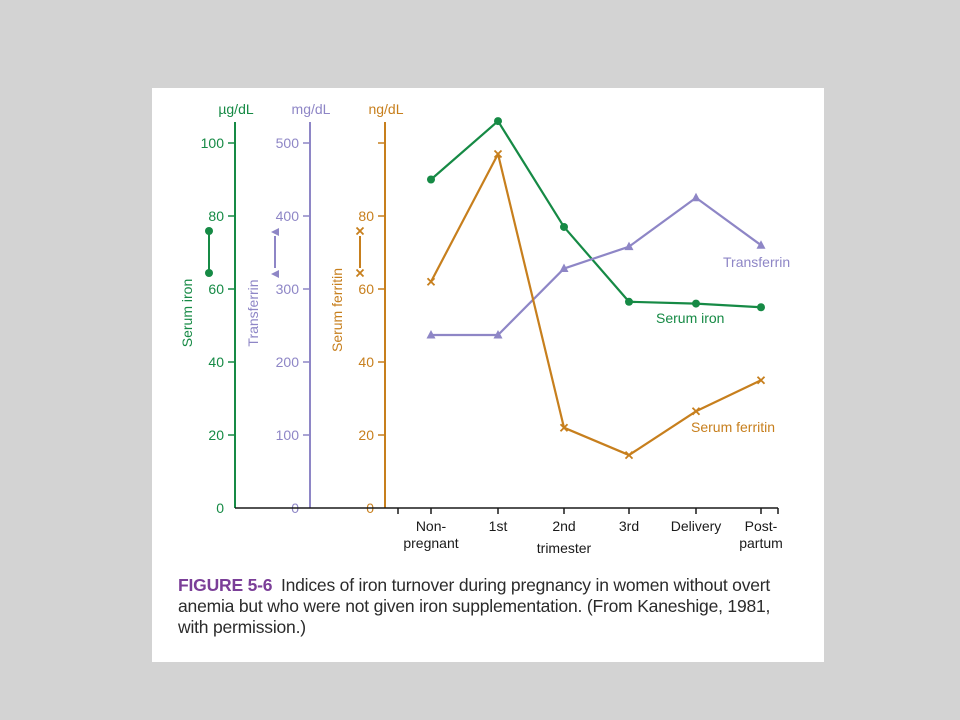  Describe the element at coordinates (385, 109) in the screenshot. I see `ferritin-unit-label: ng/dL` at that location.